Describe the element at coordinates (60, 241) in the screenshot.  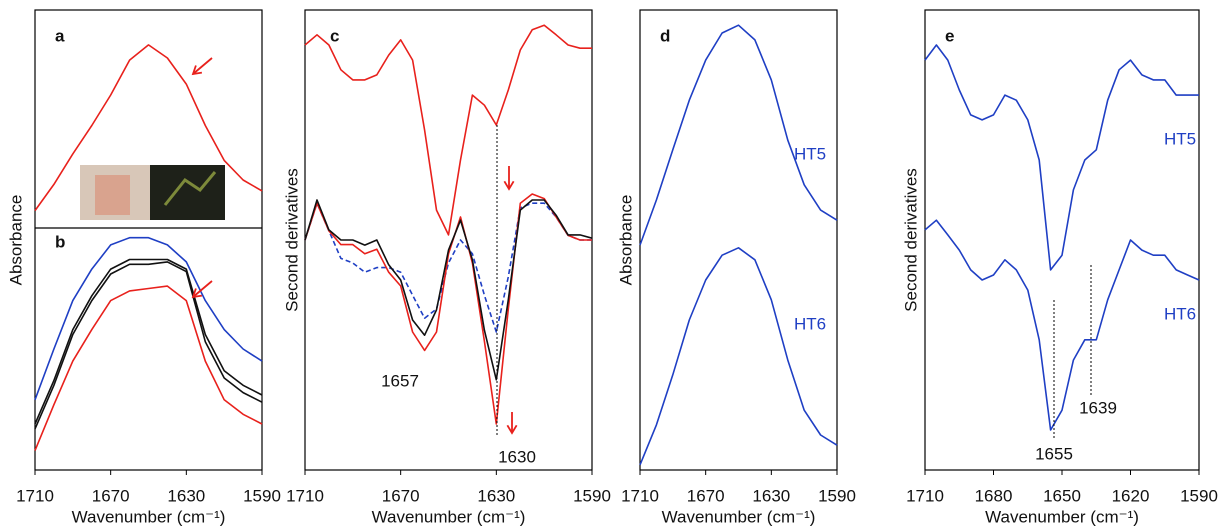
I see `panel-label: b` at that location.